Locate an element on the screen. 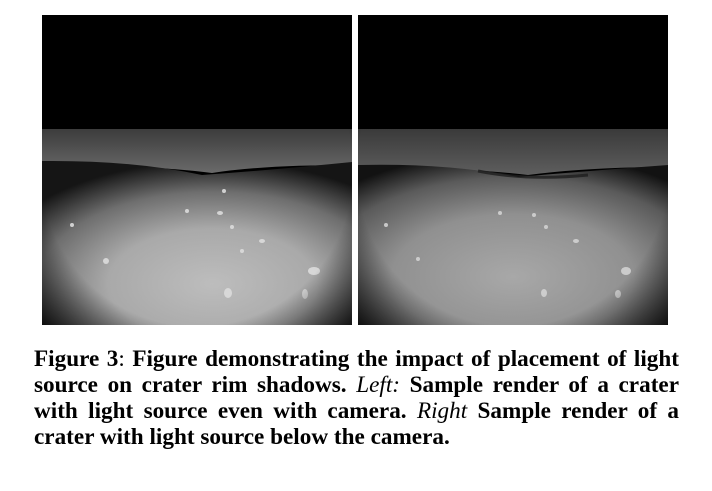 The width and height of the screenshot is (712, 491). caption-left-label: Left: is located at coordinates (378, 385).